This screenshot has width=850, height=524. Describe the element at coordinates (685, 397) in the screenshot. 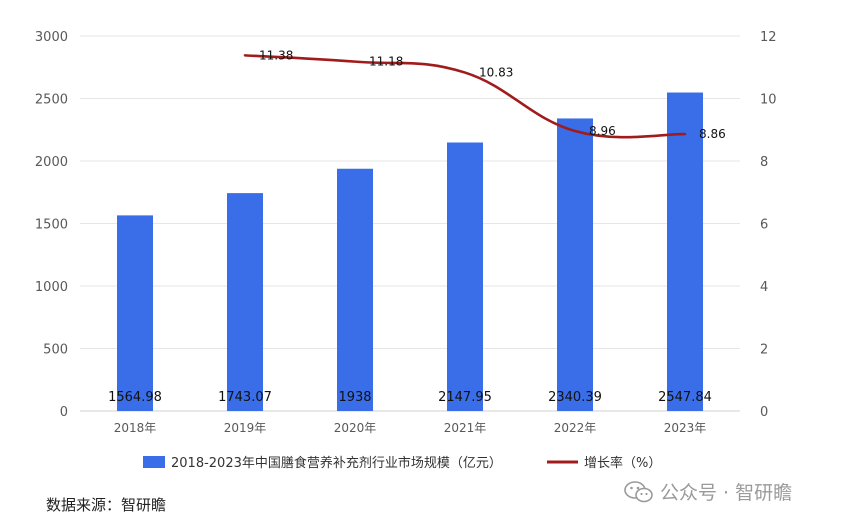

I see `bar-data-label: 2547.84` at that location.